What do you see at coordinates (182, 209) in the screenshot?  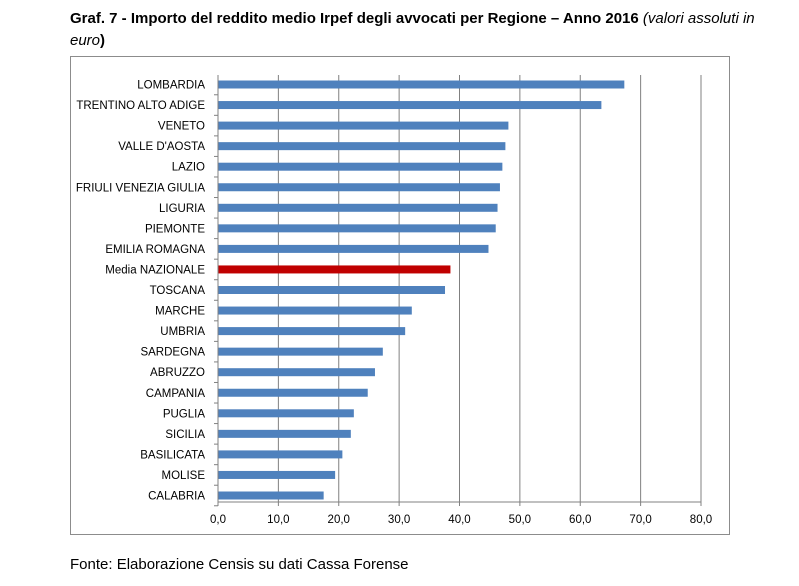 I see `category-label: LIGURIA` at bounding box center [182, 209].